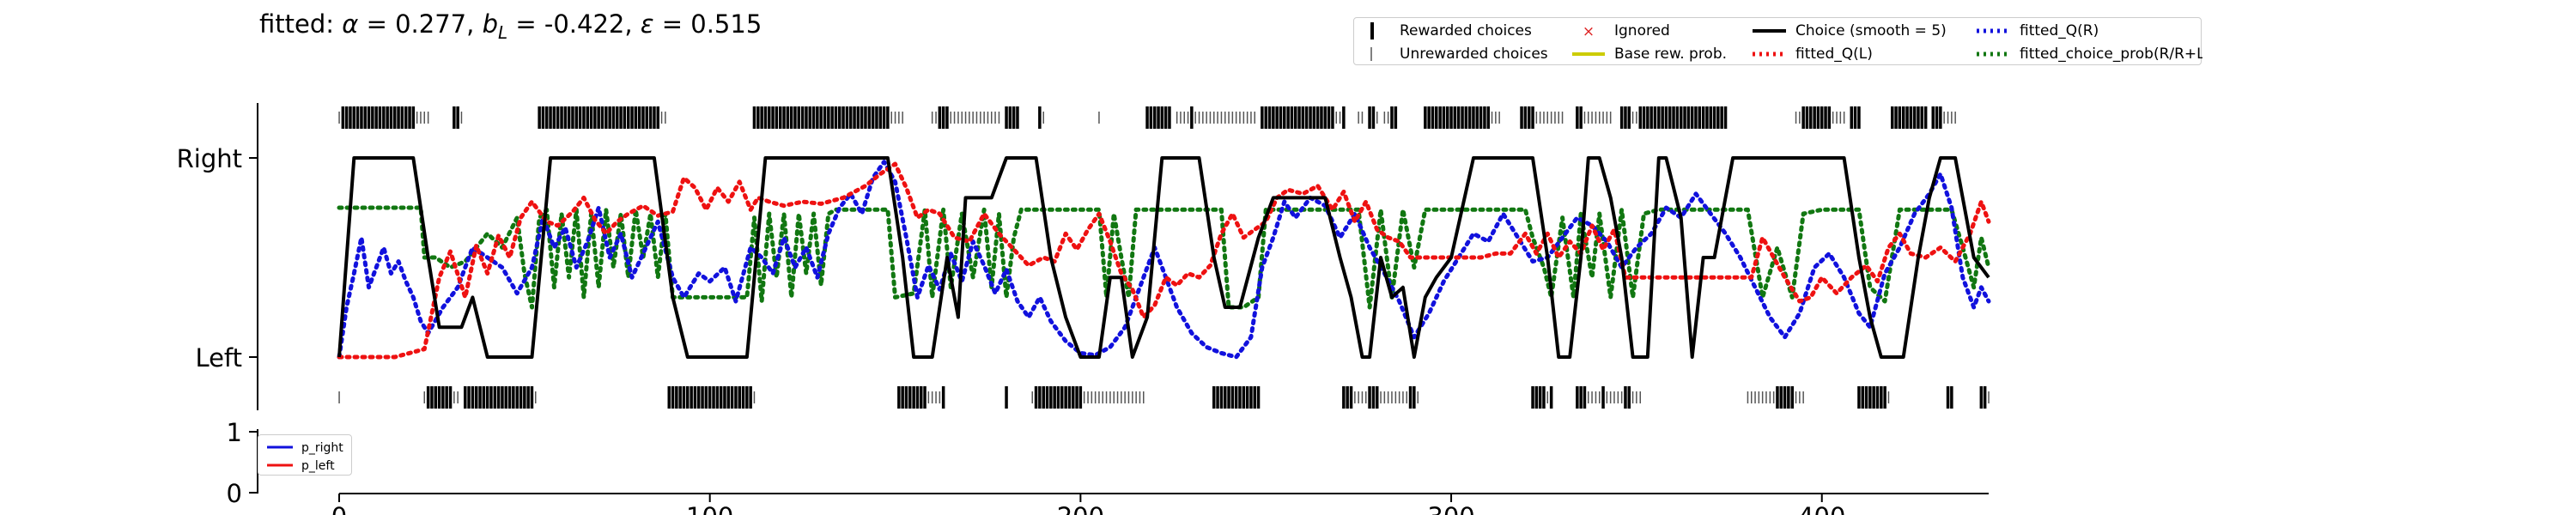 The width and height of the screenshot is (2576, 515). Describe the element at coordinates (2111, 54) in the screenshot. I see `legend-choice-prob-label: fitted_choice_prob(R/R+L)` at that location.